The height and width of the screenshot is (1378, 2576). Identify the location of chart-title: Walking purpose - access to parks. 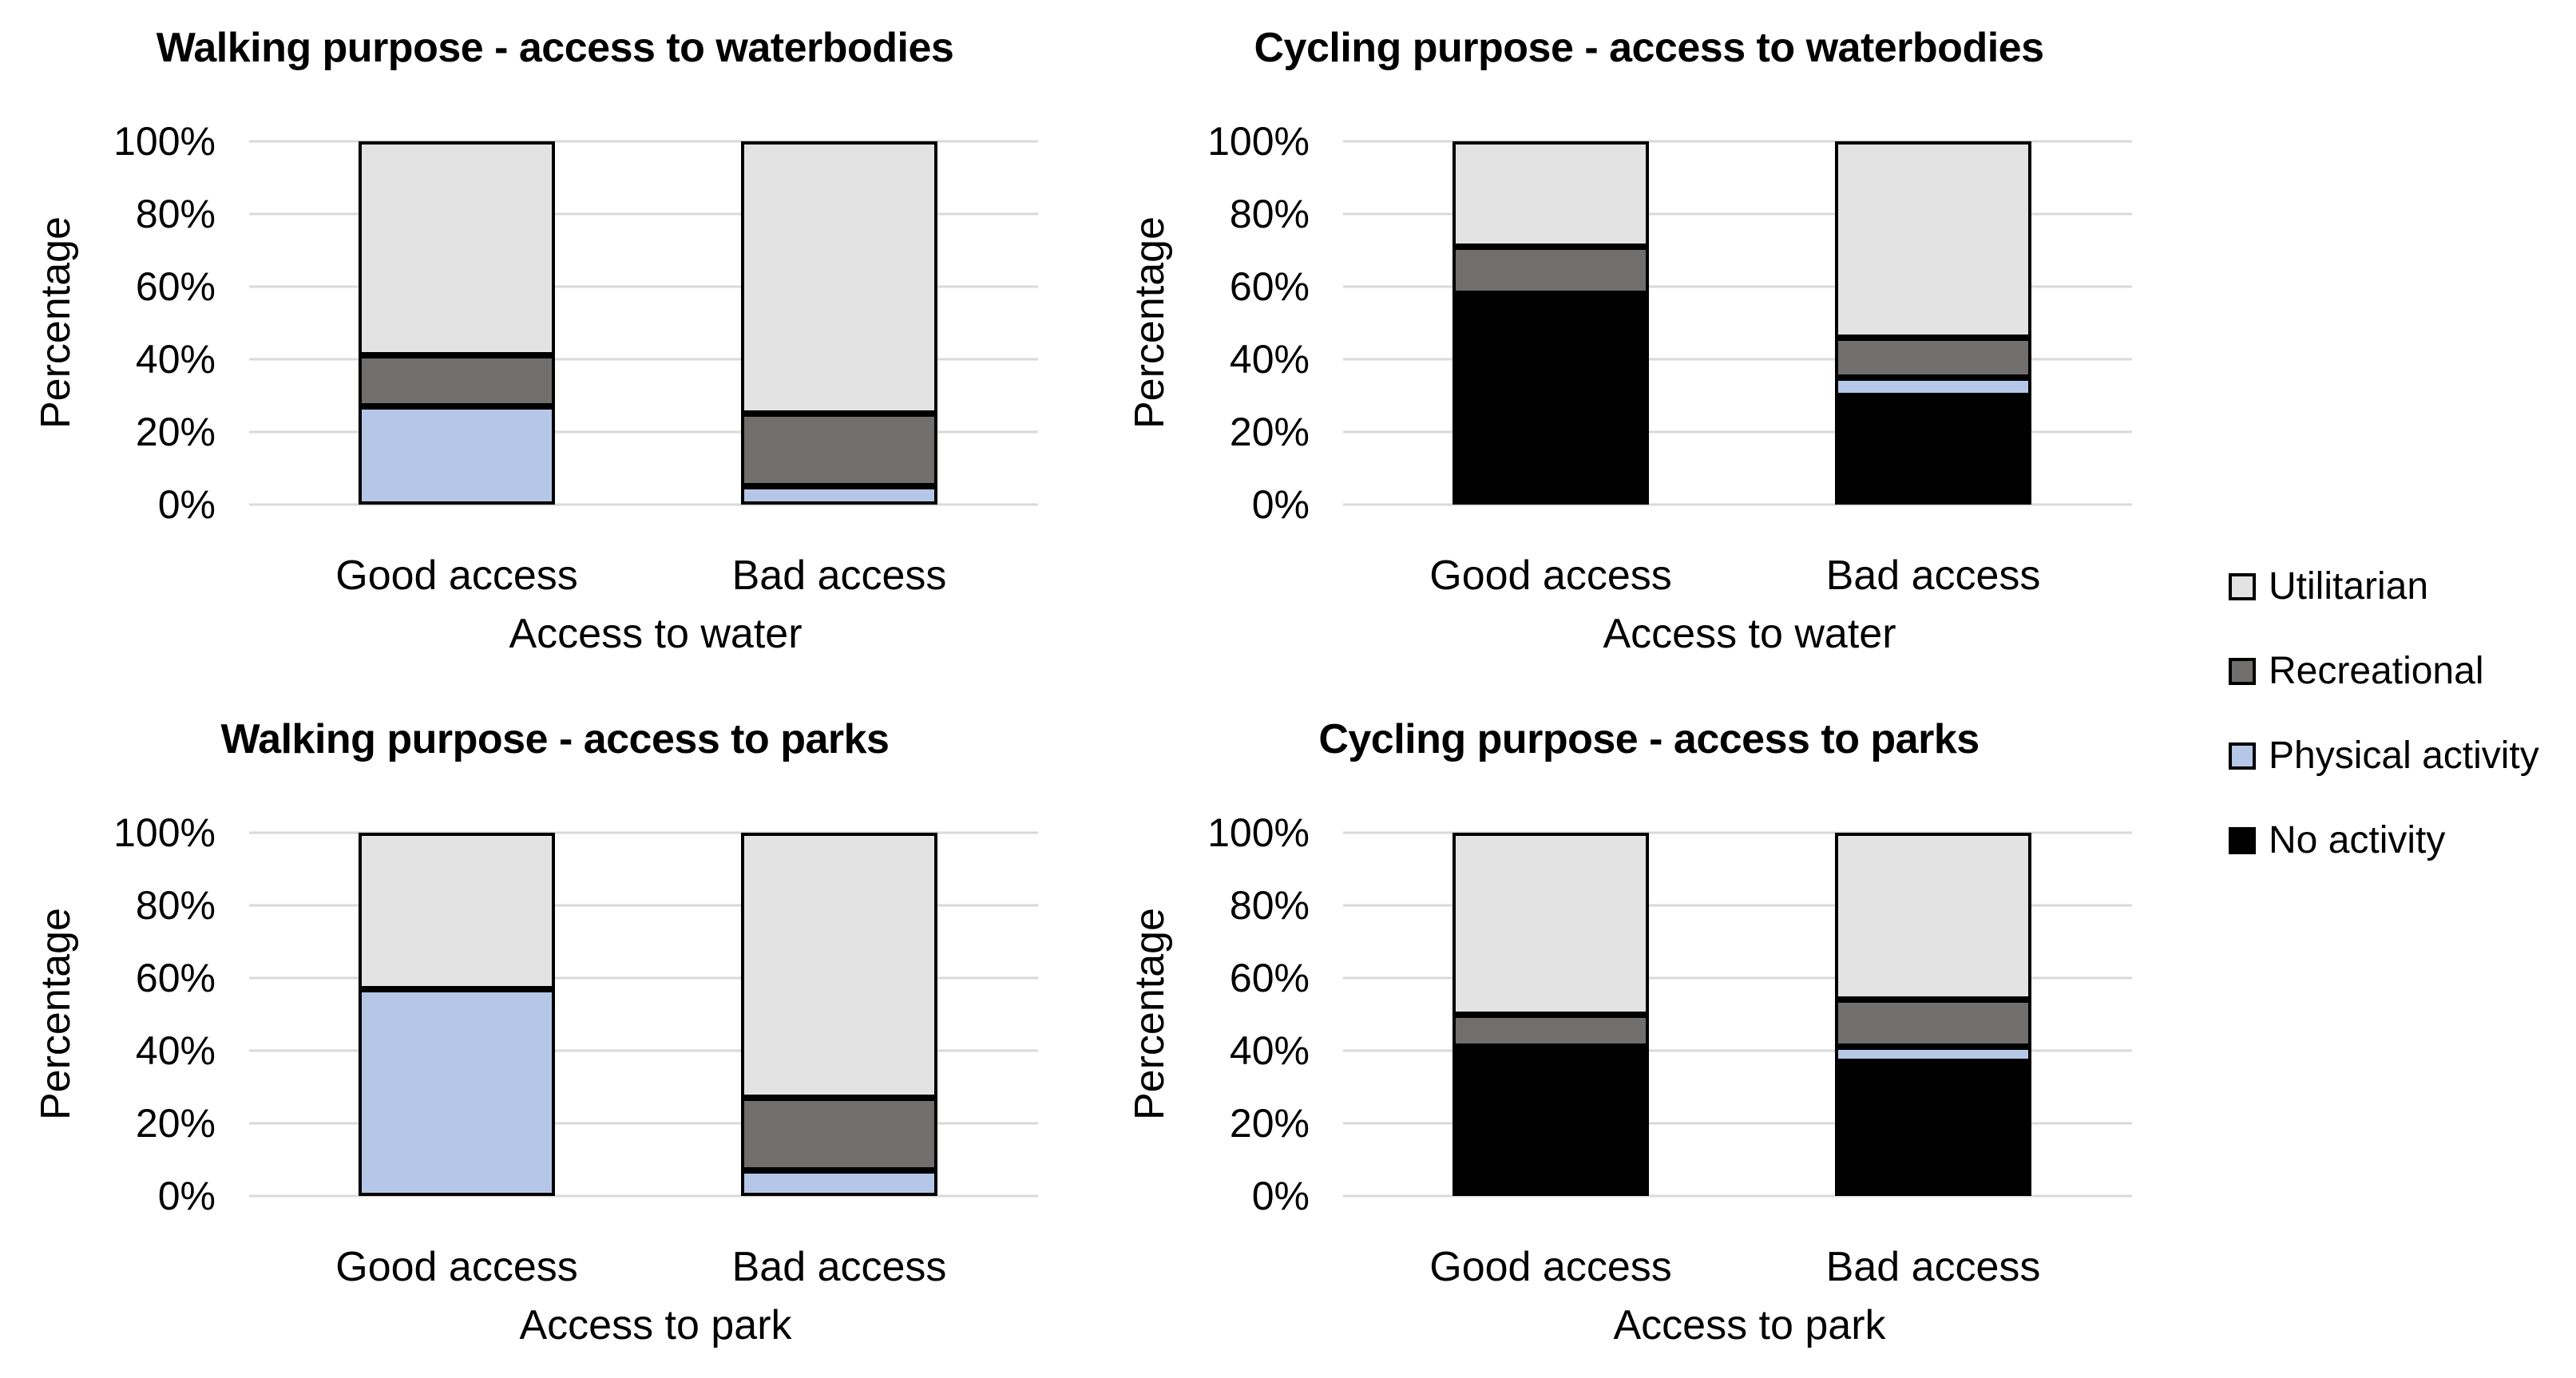
(555, 739).